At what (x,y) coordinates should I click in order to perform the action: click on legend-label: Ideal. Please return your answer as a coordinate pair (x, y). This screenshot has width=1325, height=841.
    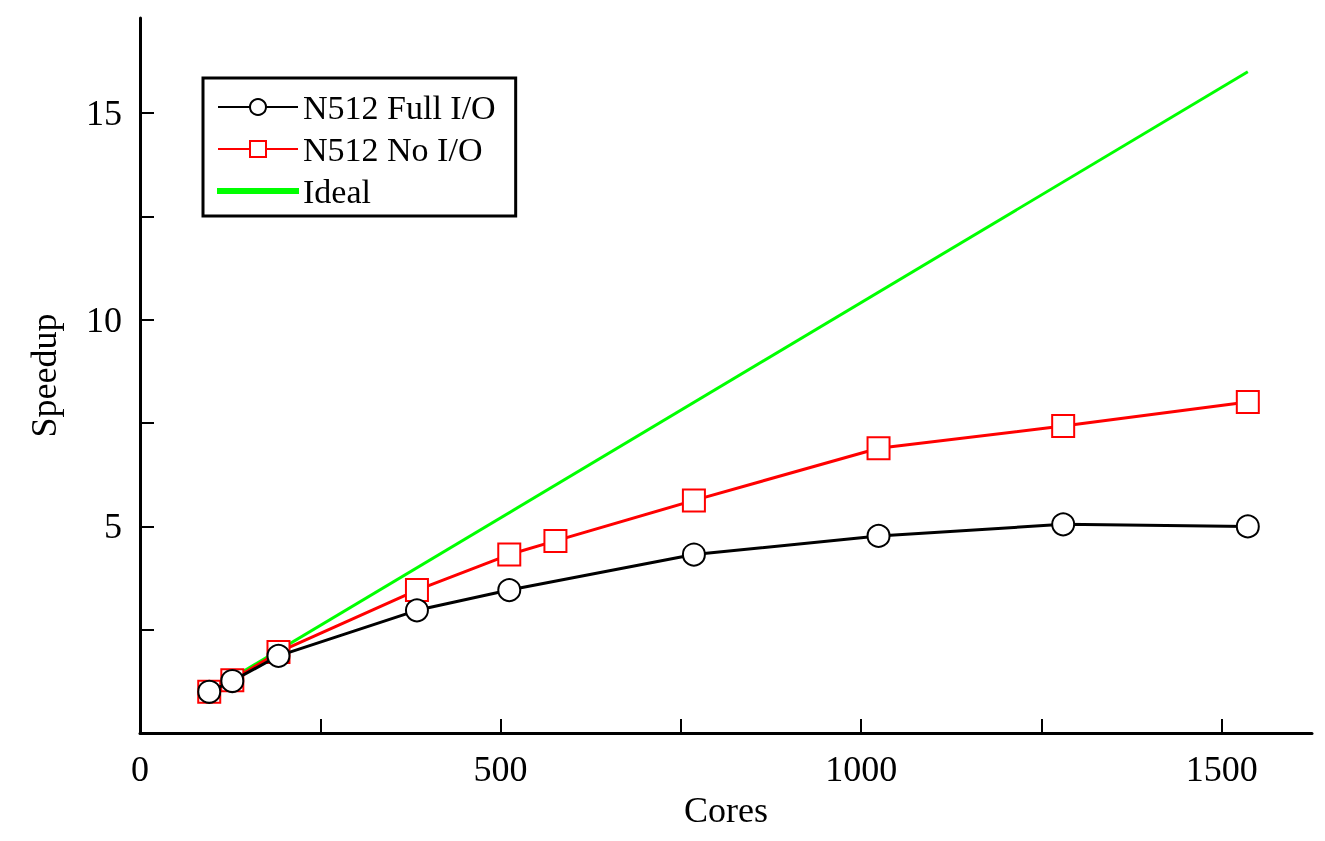
    Looking at the image, I should click on (337, 191).